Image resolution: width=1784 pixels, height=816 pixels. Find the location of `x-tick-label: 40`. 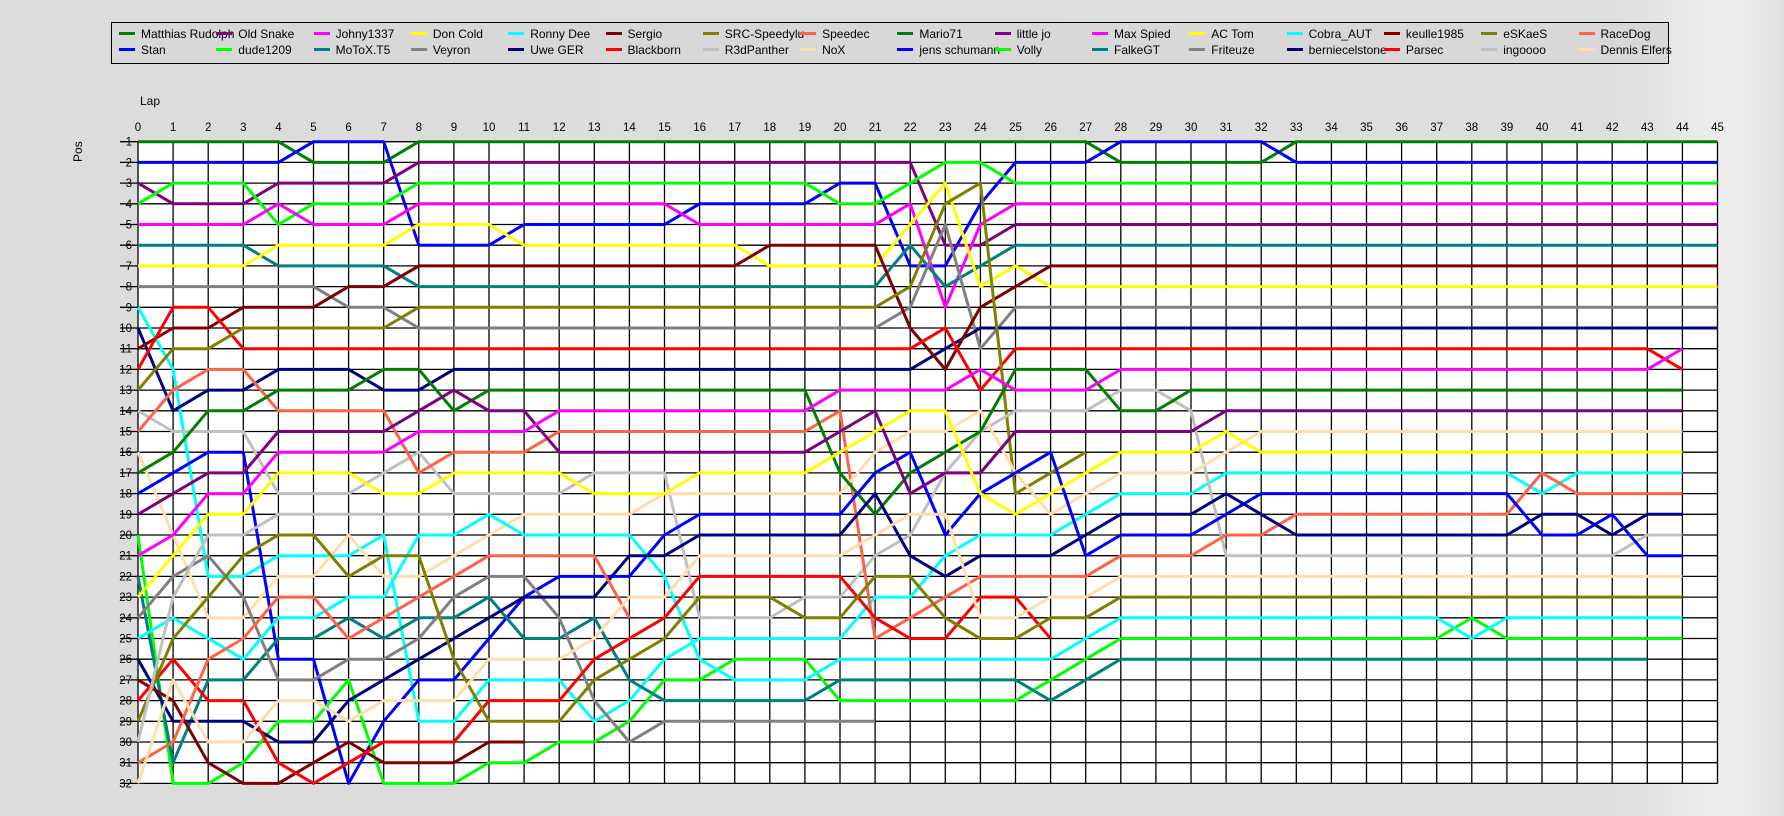

x-tick-label: 40 is located at coordinates (1542, 128).